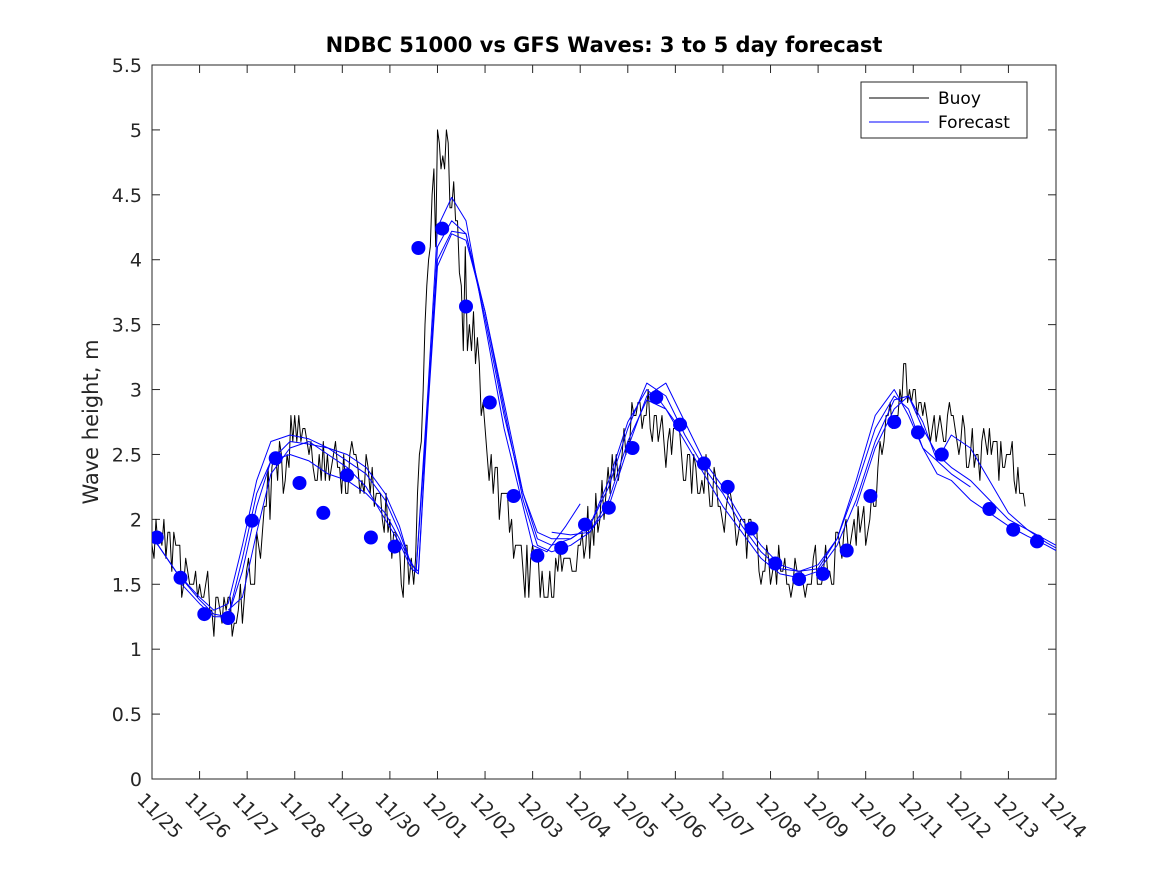  Describe the element at coordinates (136, 261) in the screenshot. I see `y-tick-label: 4` at that location.